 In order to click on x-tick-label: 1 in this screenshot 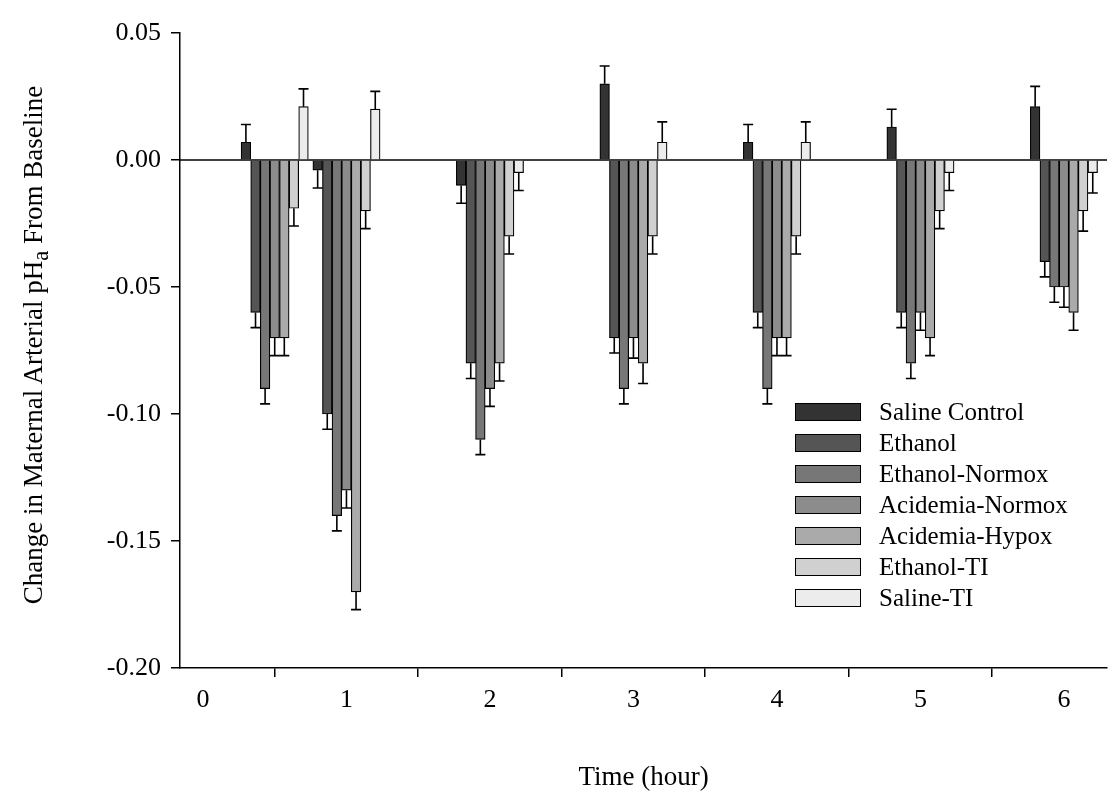, I will do `click(346, 699)`.